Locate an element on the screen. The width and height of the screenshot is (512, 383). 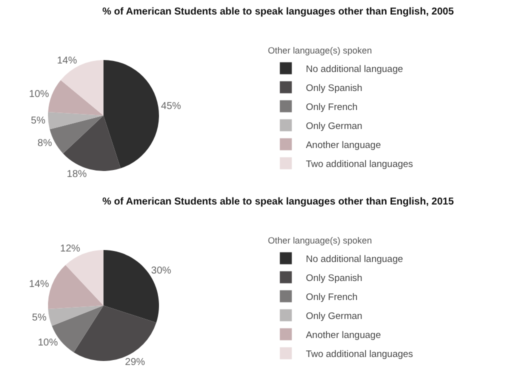
data-label: 8% is located at coordinates (45, 144).